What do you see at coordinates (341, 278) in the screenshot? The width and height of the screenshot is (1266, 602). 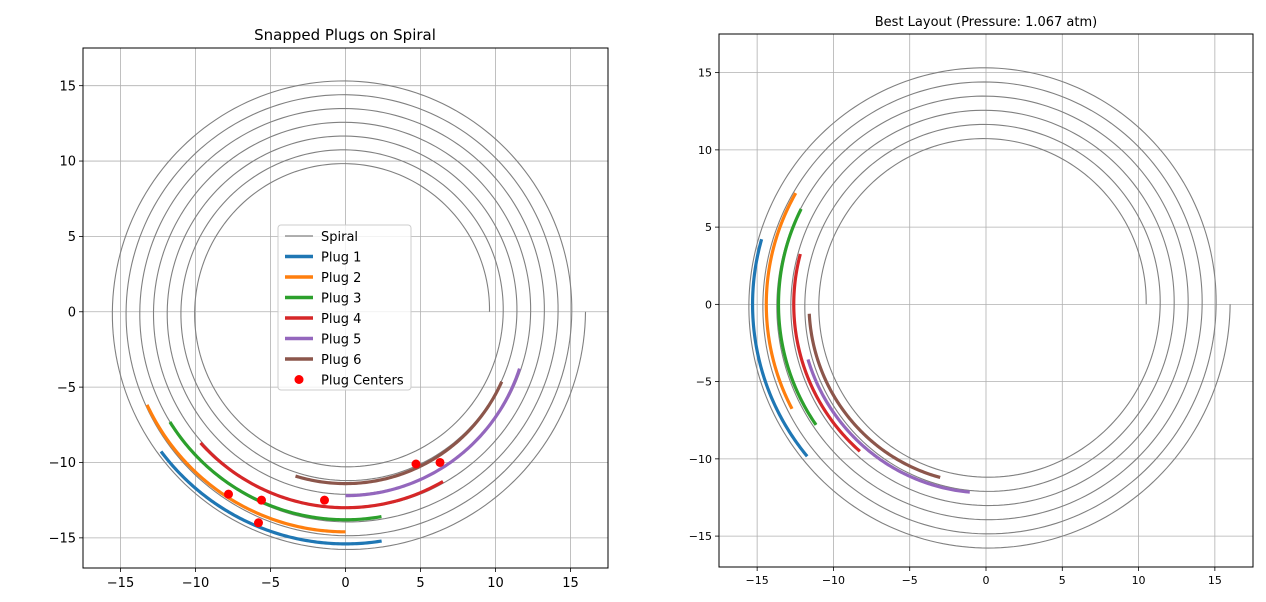 I see `legend-label-plug-2: Plug 2` at bounding box center [341, 278].